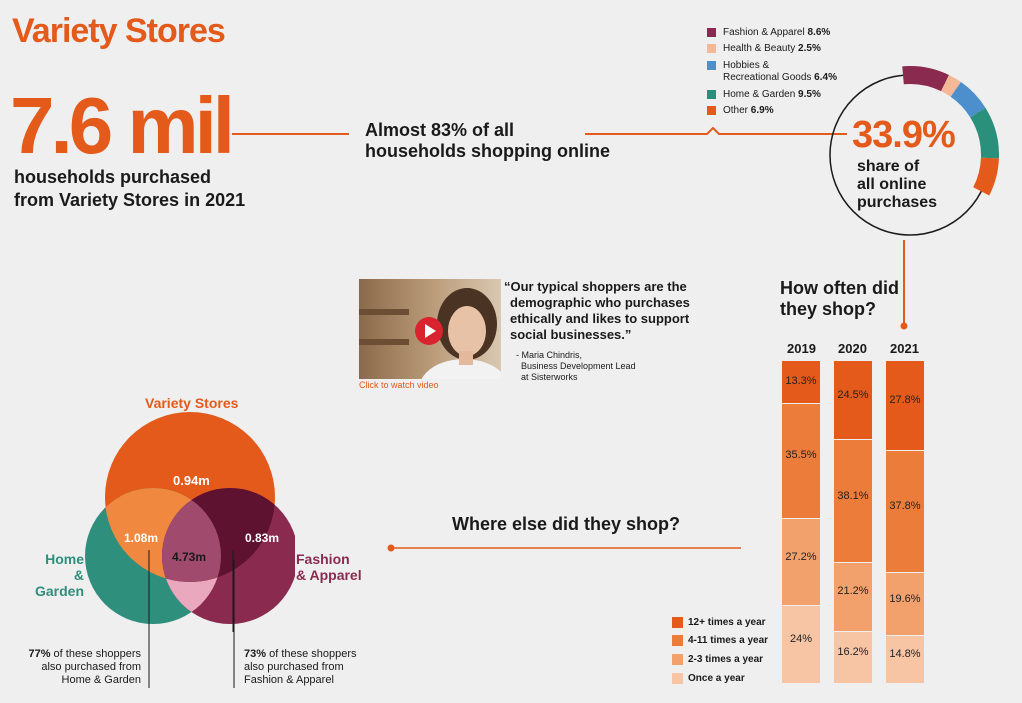 The height and width of the screenshot is (703, 1022). I want to click on year-label-2019: 2019, so click(801, 348).